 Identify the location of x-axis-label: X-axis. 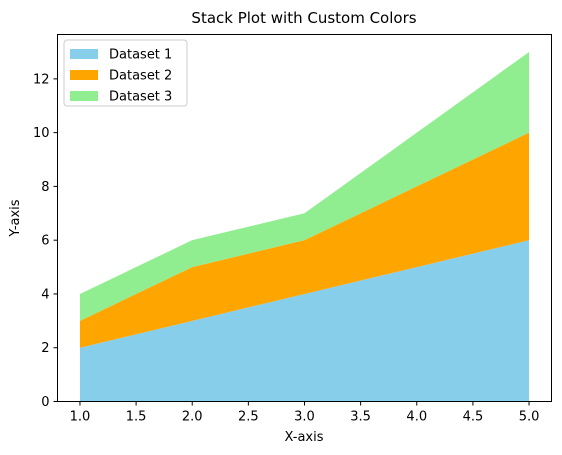
(304, 437).